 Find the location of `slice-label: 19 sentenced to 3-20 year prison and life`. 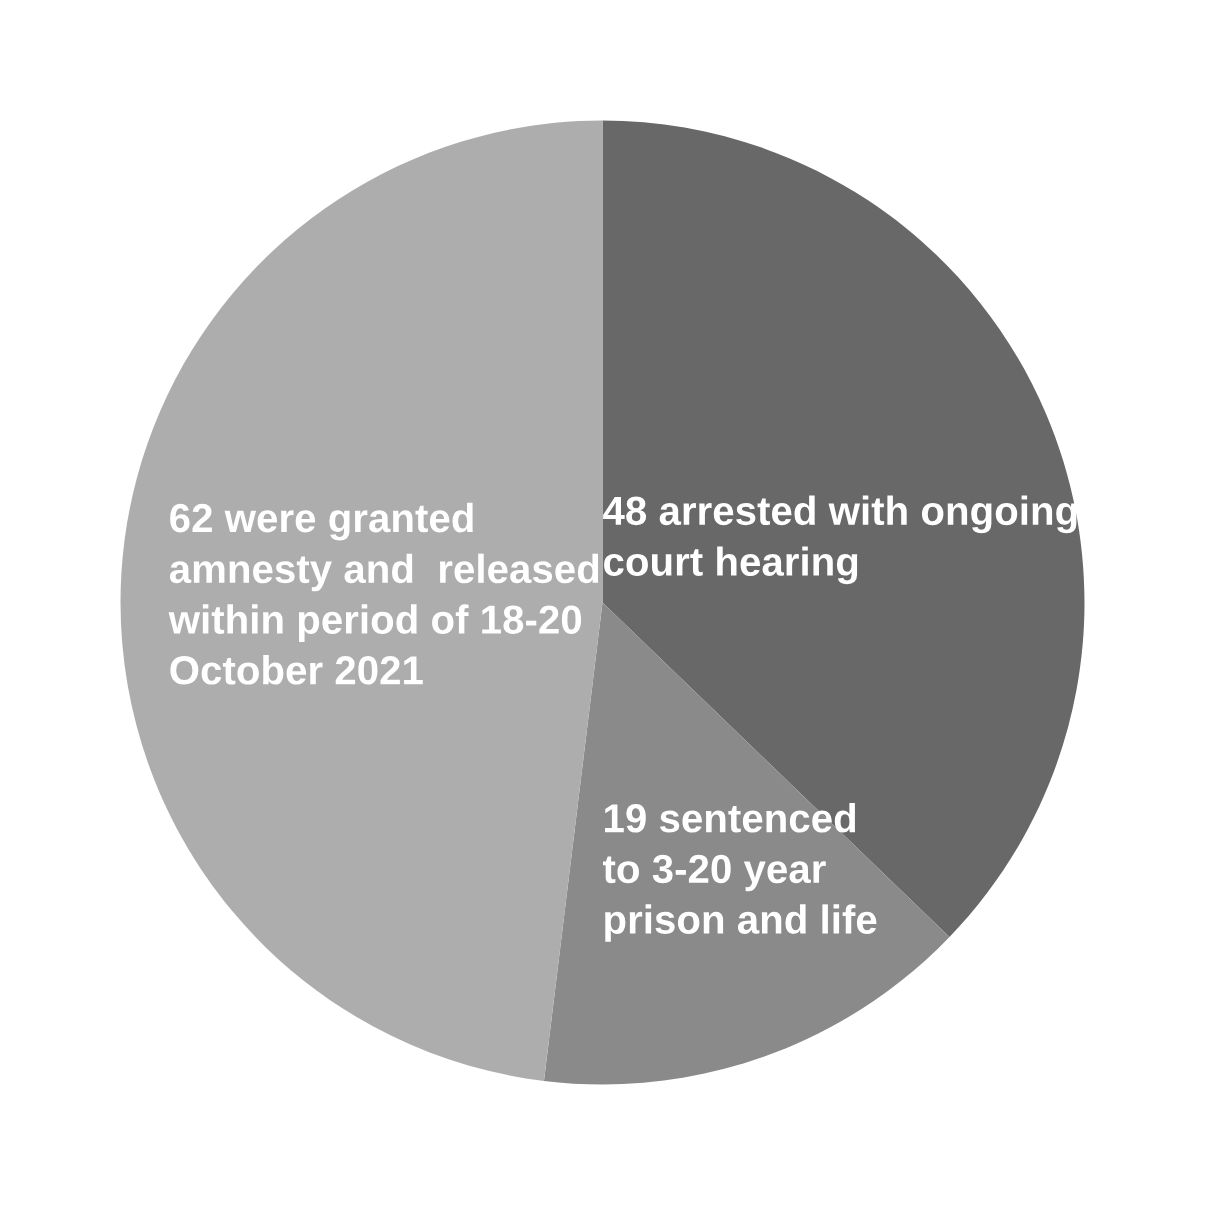

slice-label: 19 sentenced to 3-20 year prison and life is located at coordinates (739, 872).